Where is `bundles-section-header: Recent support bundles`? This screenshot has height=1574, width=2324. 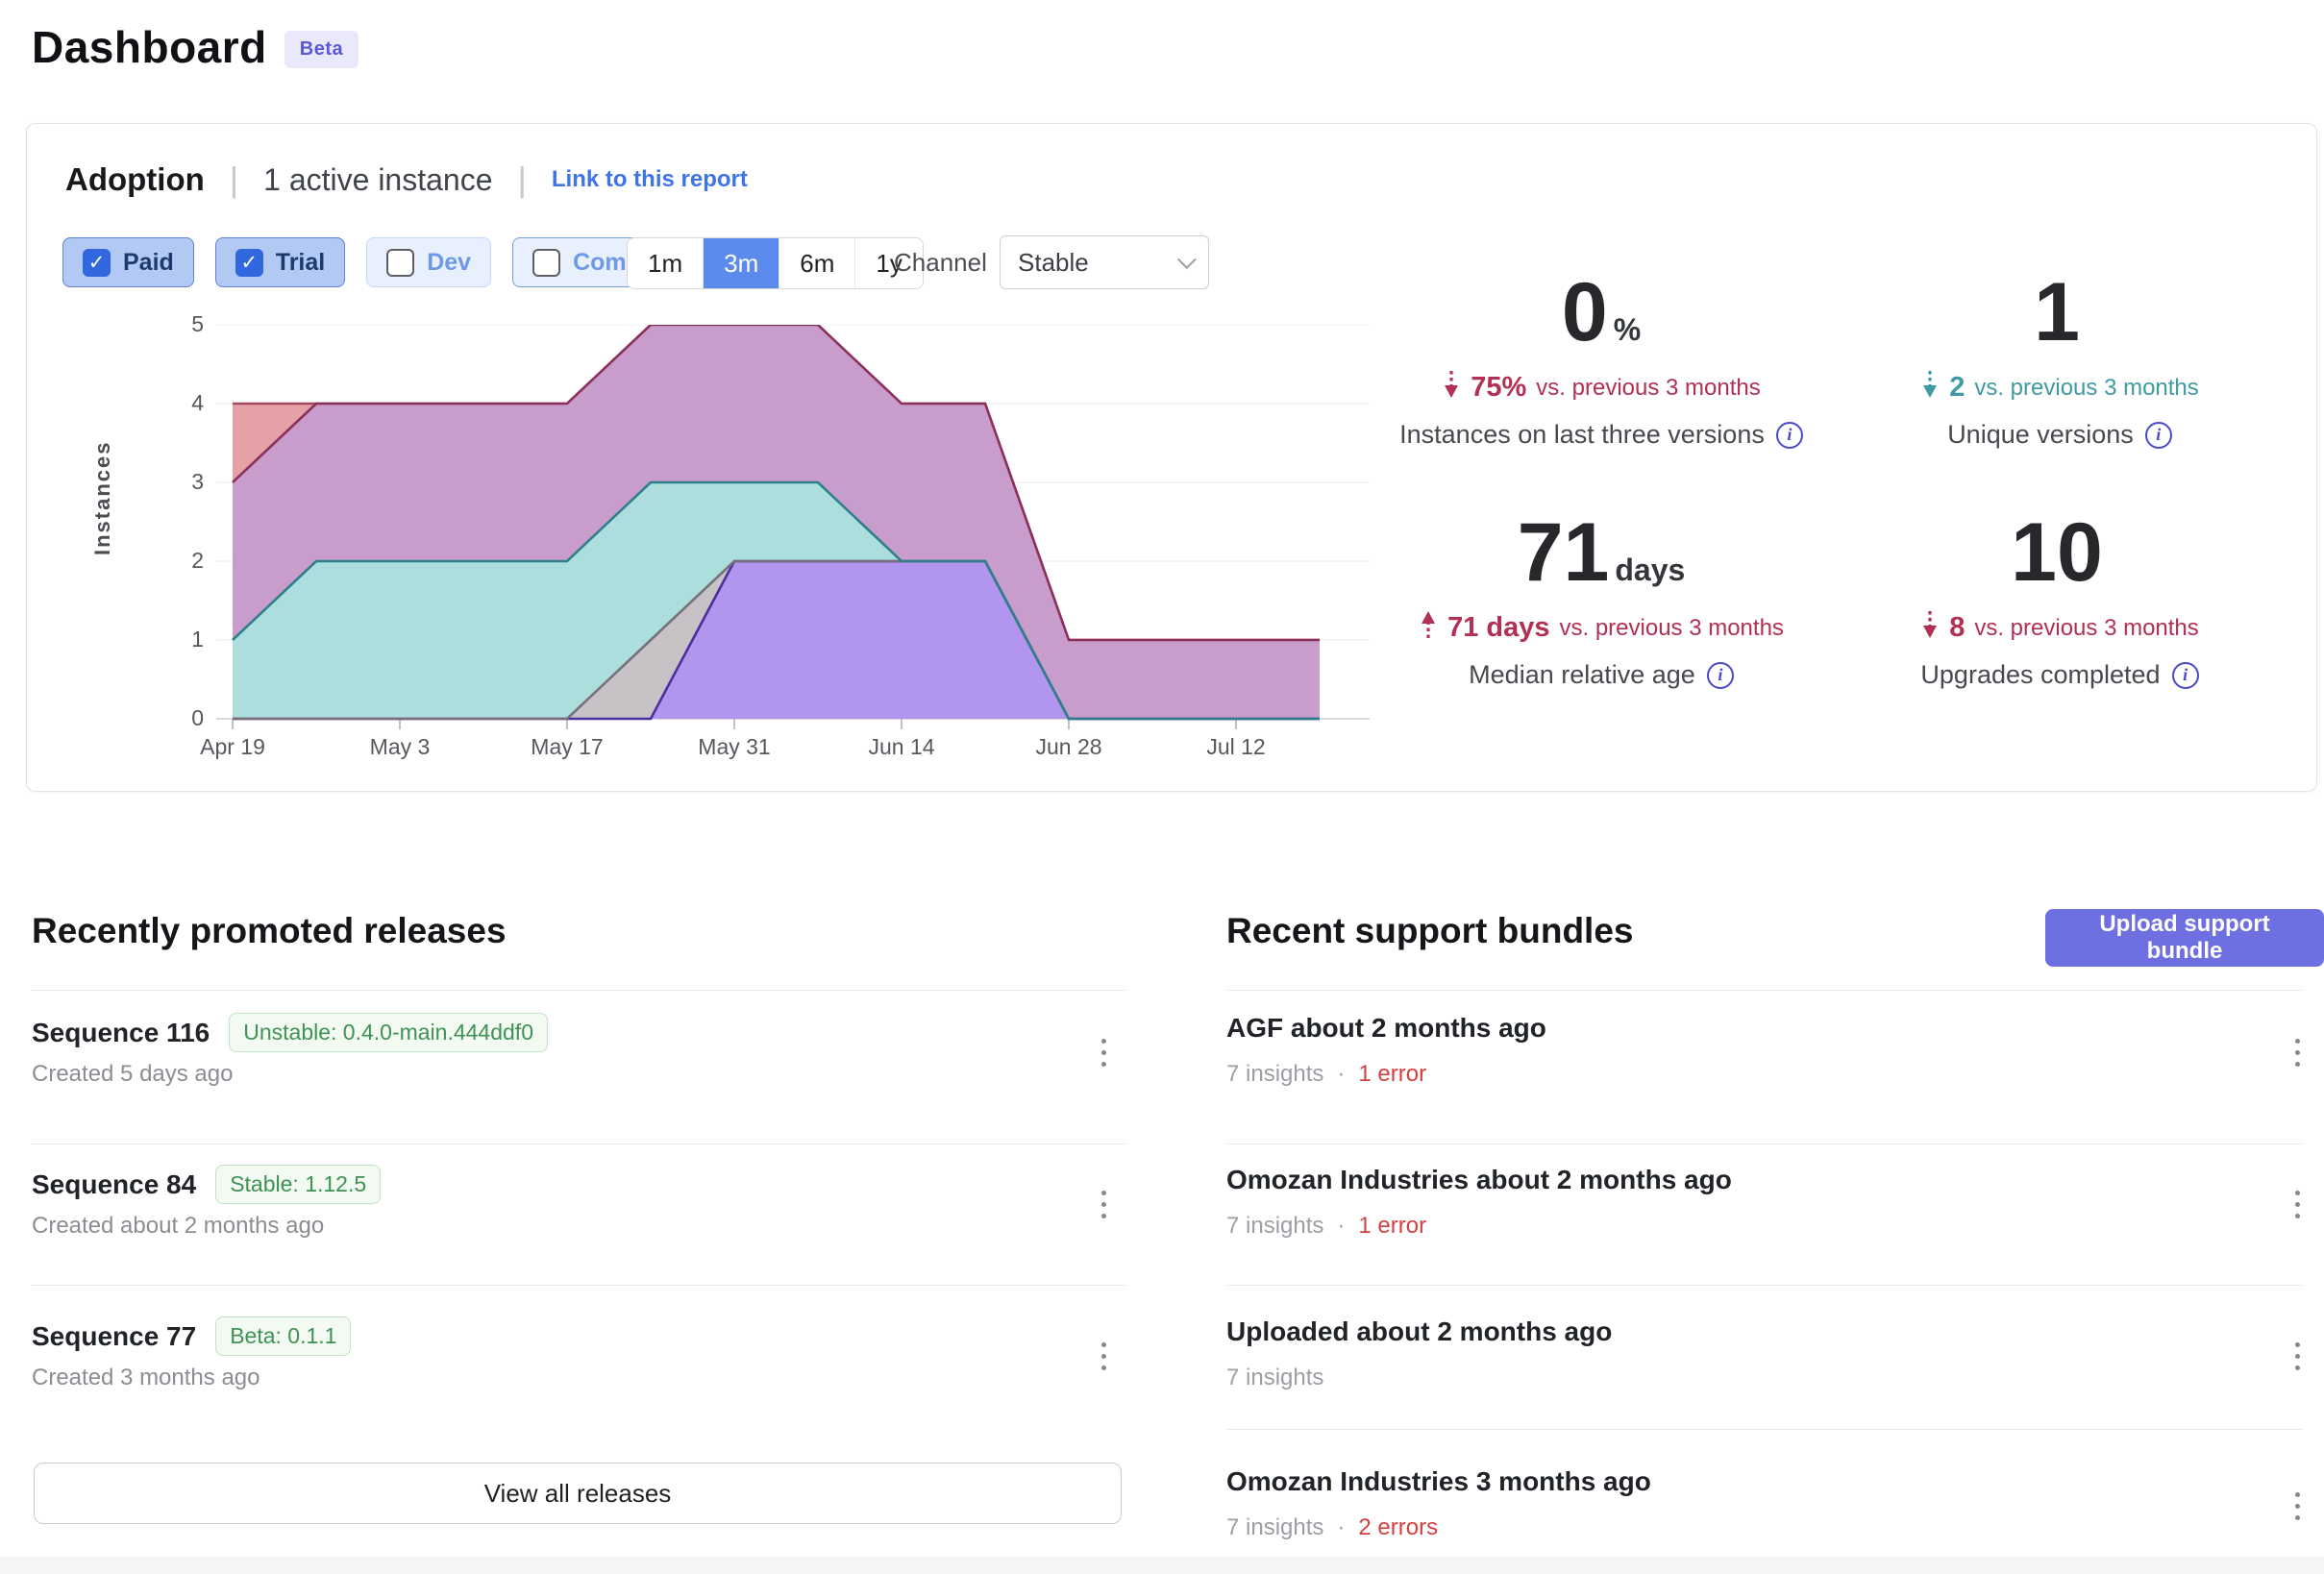 bundles-section-header: Recent support bundles is located at coordinates (1430, 930).